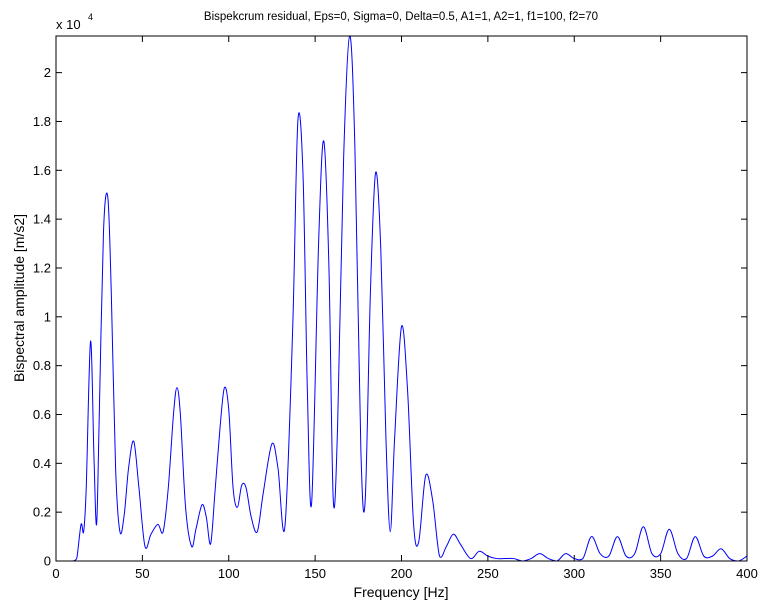 Image resolution: width=764 pixels, height=604 pixels. Describe the element at coordinates (229, 573) in the screenshot. I see `x-tick-label: 100` at that location.